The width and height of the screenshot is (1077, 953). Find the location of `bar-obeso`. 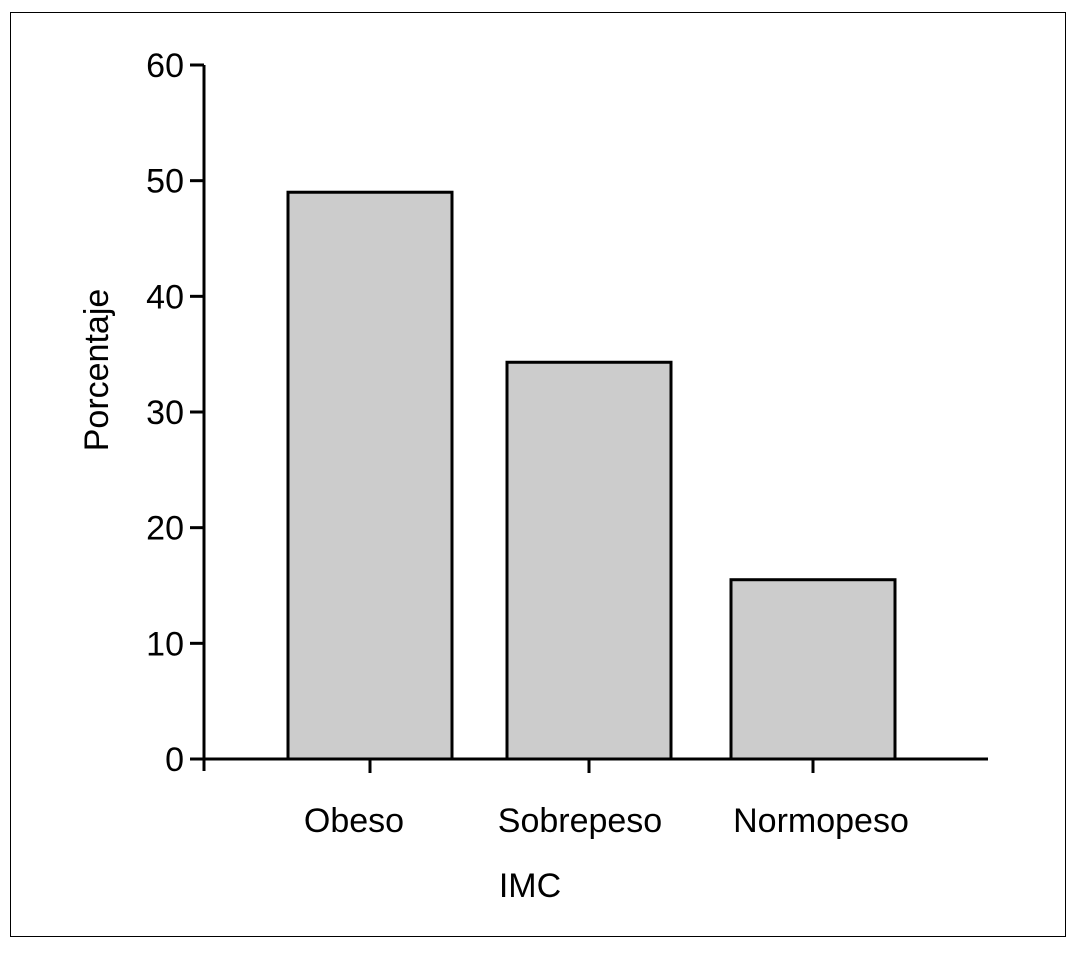

bar-obeso is located at coordinates (370, 475).